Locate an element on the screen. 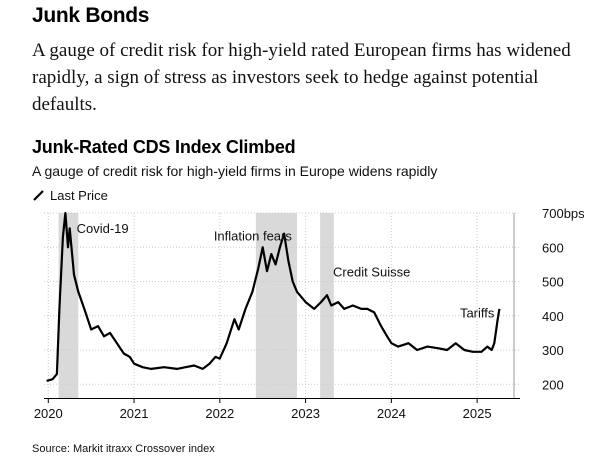 Image resolution: width=616 pixels, height=474 pixels. headline: Junk Bonds is located at coordinates (91, 15).